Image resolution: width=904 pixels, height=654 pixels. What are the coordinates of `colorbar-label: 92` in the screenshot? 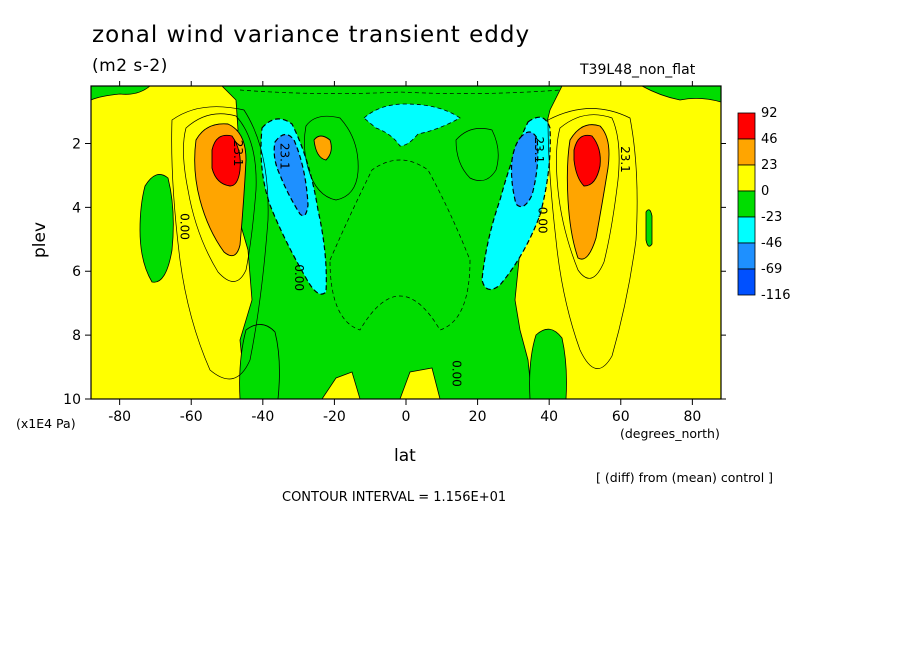 It's located at (769, 113).